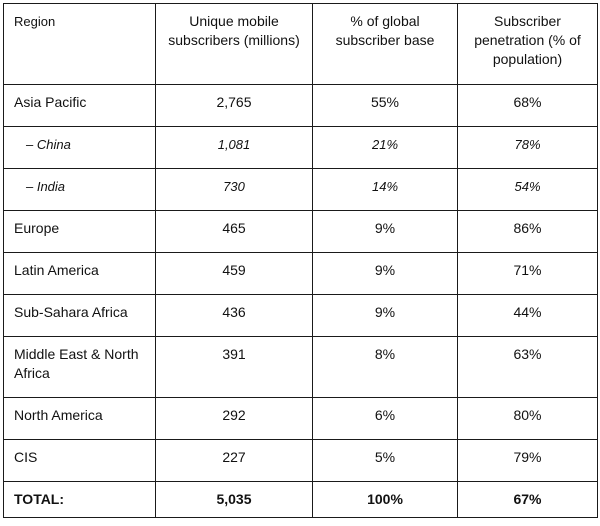 The width and height of the screenshot is (600, 526). Describe the element at coordinates (527, 418) in the screenshot. I see `penetration-cell: 80%` at that location.